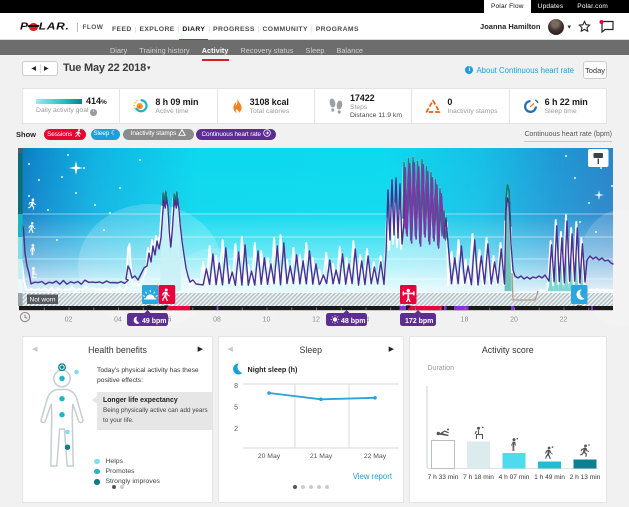  I want to click on svg-text: 08, so click(217, 320).